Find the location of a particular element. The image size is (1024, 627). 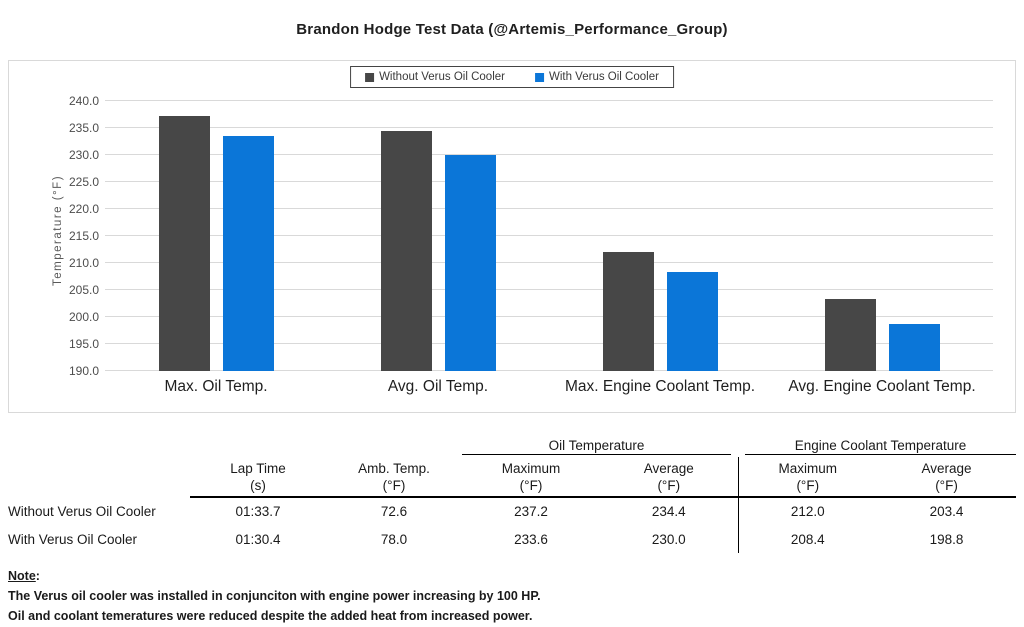

cell-amb-temp: 72.6 is located at coordinates (394, 511).